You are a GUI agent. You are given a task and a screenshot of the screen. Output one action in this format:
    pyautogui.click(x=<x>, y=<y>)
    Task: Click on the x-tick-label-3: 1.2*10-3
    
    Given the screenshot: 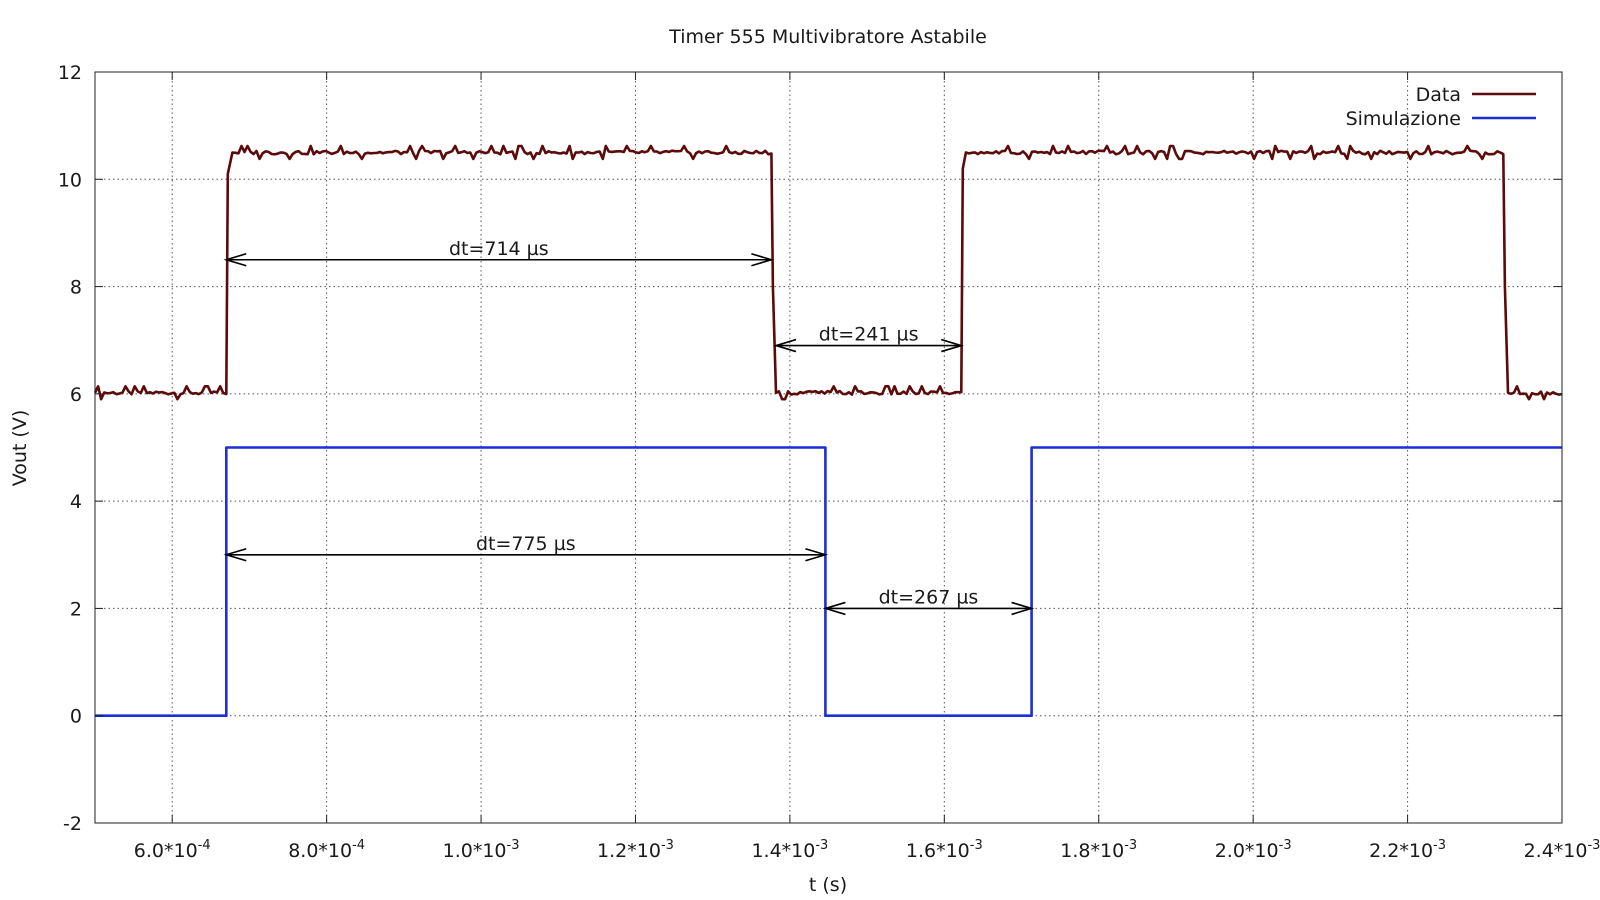 What is the action you would take?
    pyautogui.click(x=635, y=850)
    